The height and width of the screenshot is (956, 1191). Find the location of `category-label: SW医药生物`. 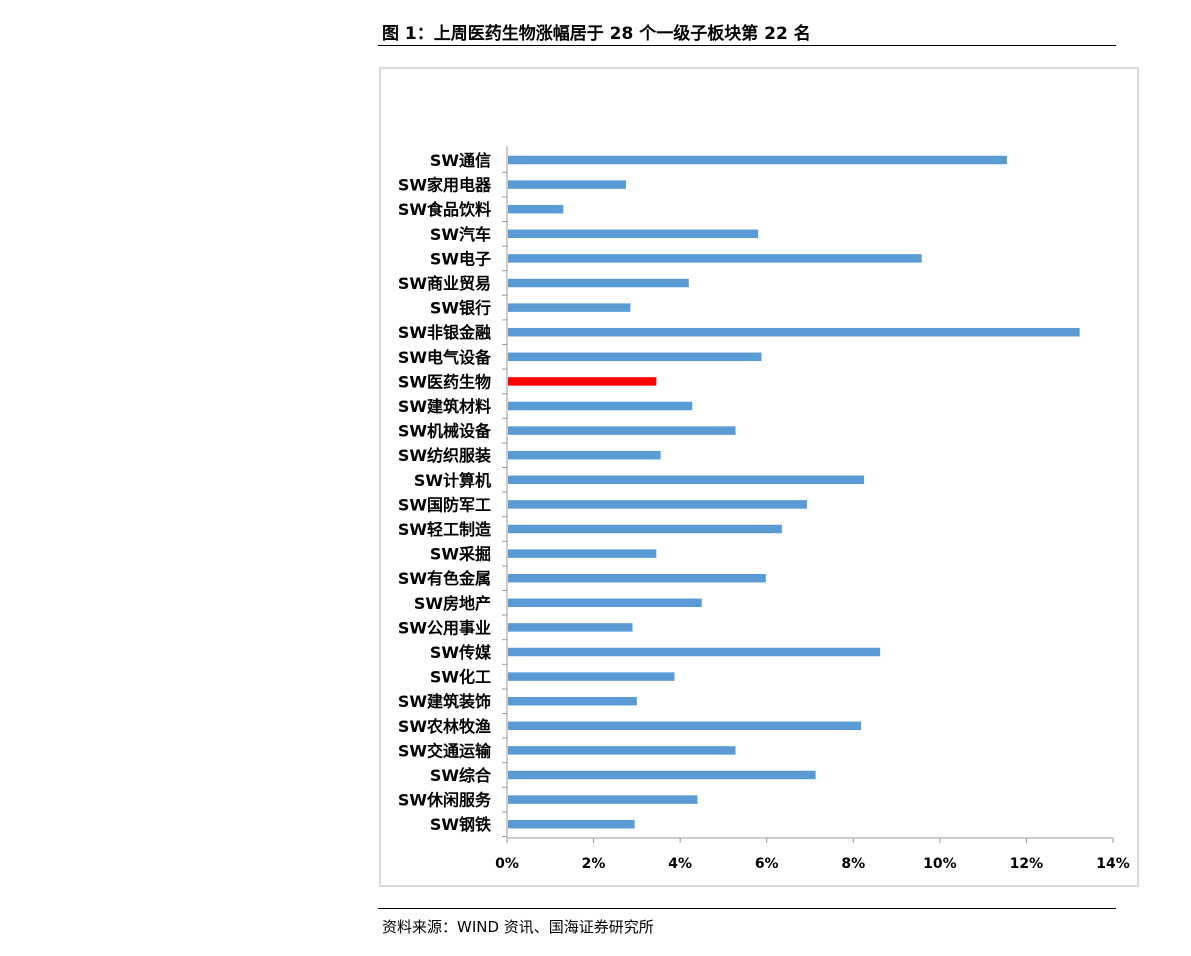

category-label: SW医药生物 is located at coordinates (444, 381).